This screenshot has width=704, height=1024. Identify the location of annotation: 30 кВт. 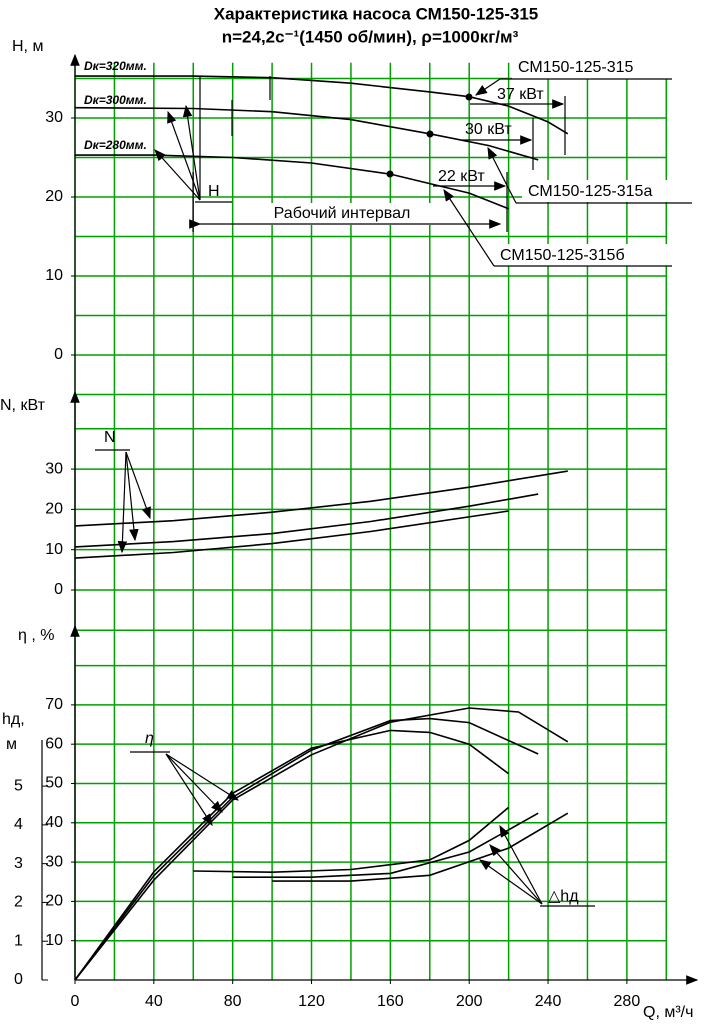
(488, 129).